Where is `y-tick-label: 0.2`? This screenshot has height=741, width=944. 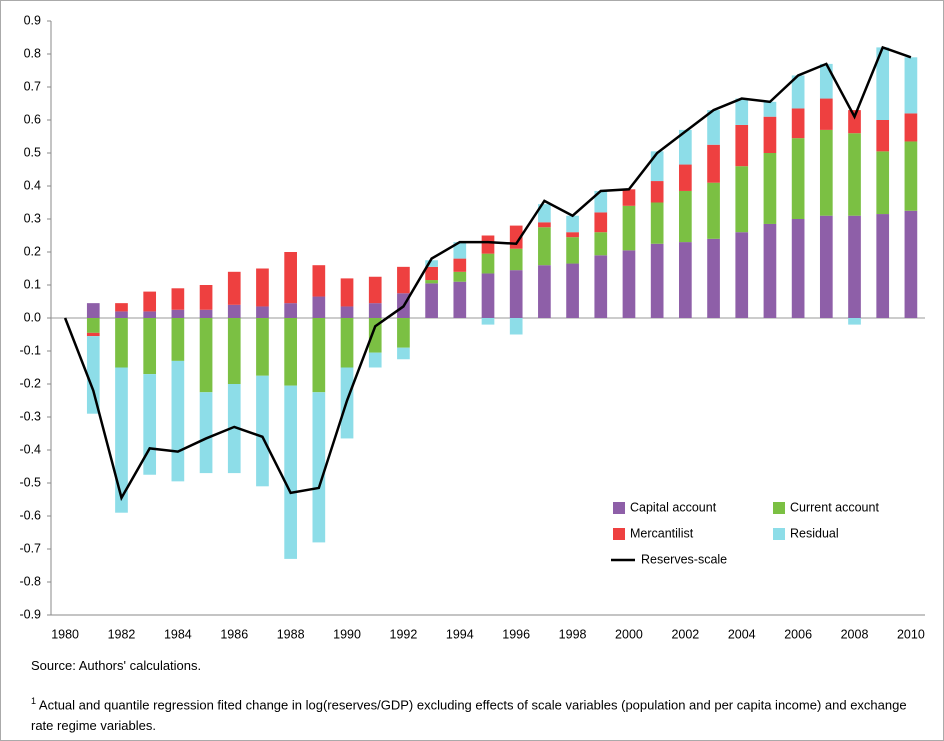
y-tick-label: 0.2 is located at coordinates (32, 251).